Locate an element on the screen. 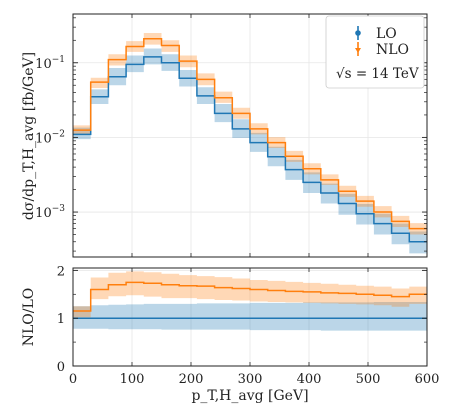  legend-entry-nlo: NLO is located at coordinates (382, 50).